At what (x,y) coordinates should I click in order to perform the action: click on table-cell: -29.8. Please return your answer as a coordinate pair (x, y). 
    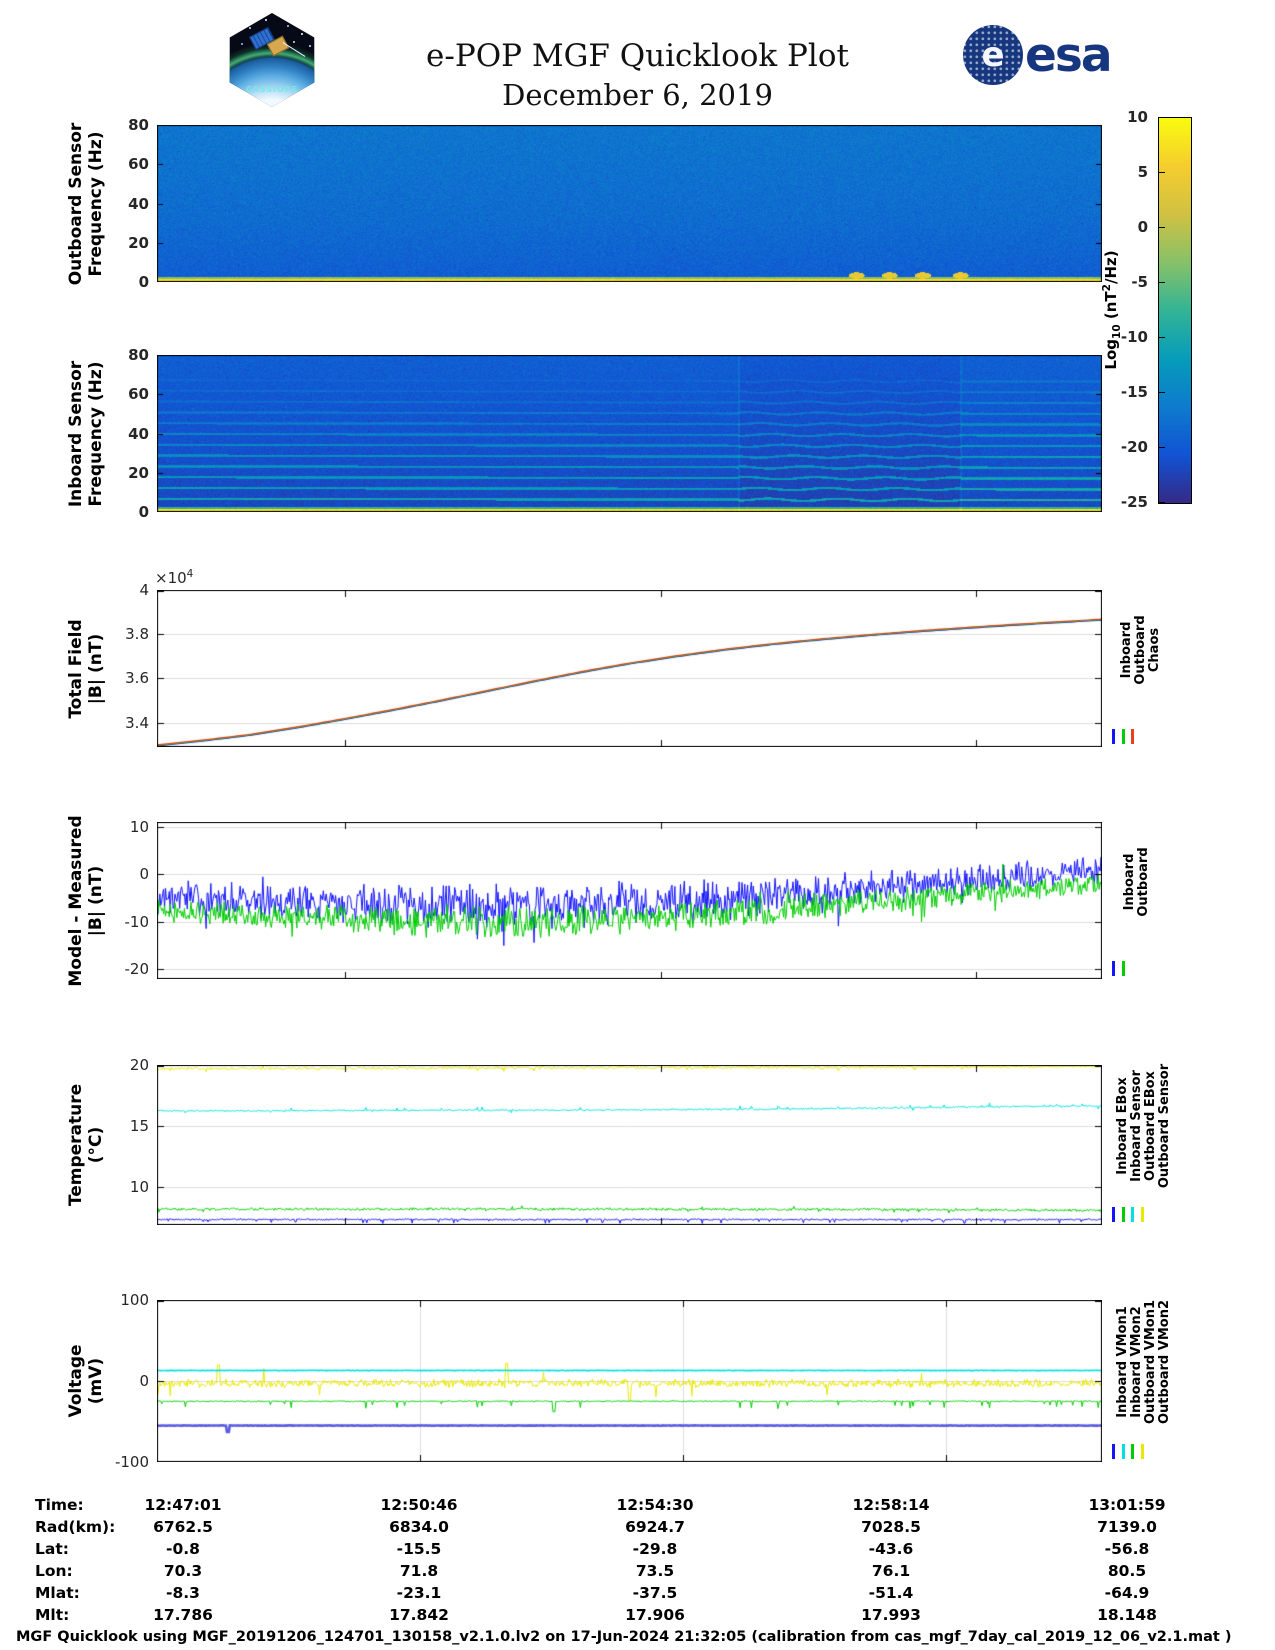
    Looking at the image, I should click on (655, 1549).